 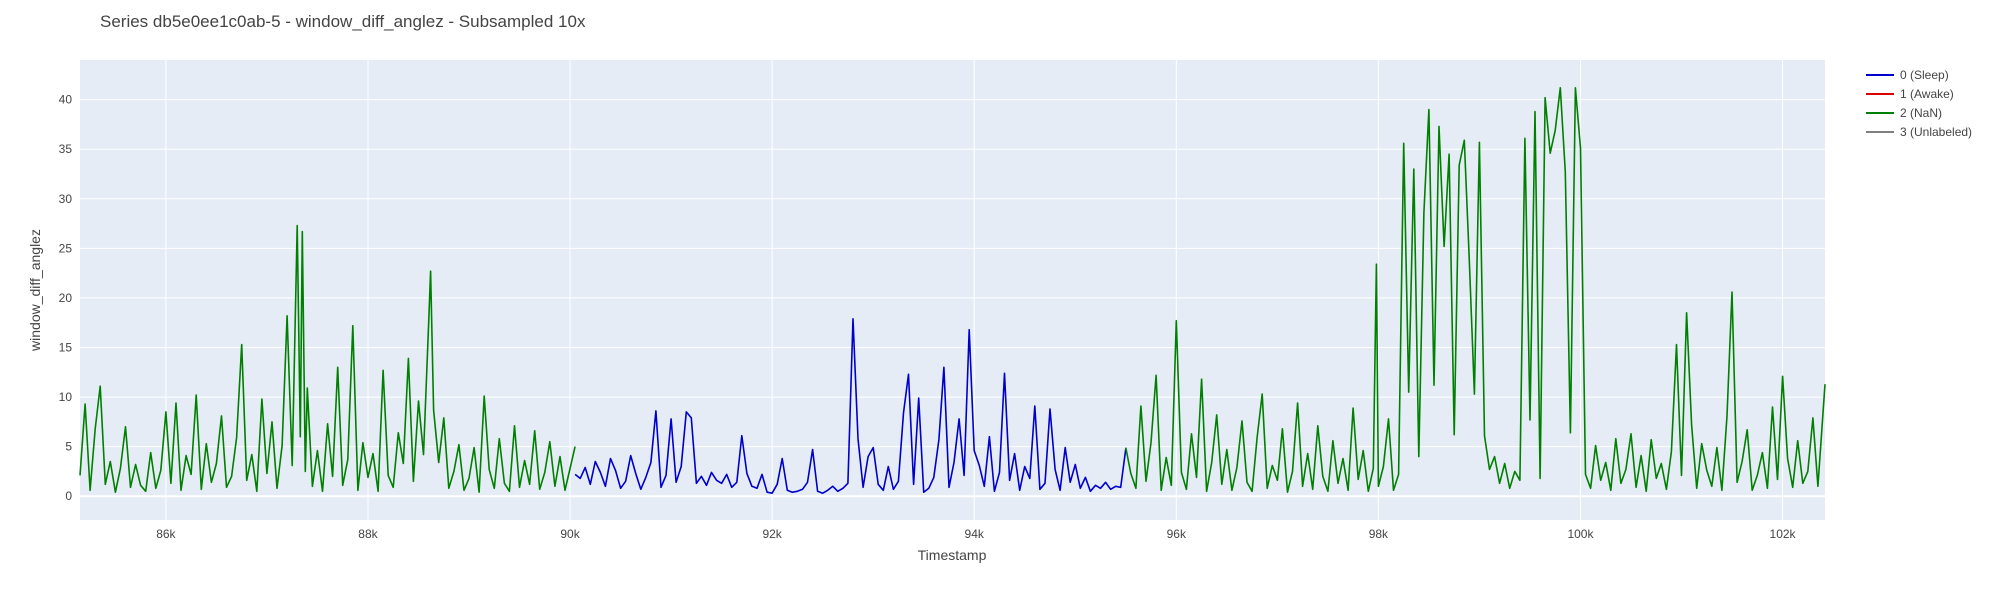 I want to click on x-axis-ticks: 86k 88k 90k 92k 94k 96k 98k 100k 102k, so click(x=976, y=534).